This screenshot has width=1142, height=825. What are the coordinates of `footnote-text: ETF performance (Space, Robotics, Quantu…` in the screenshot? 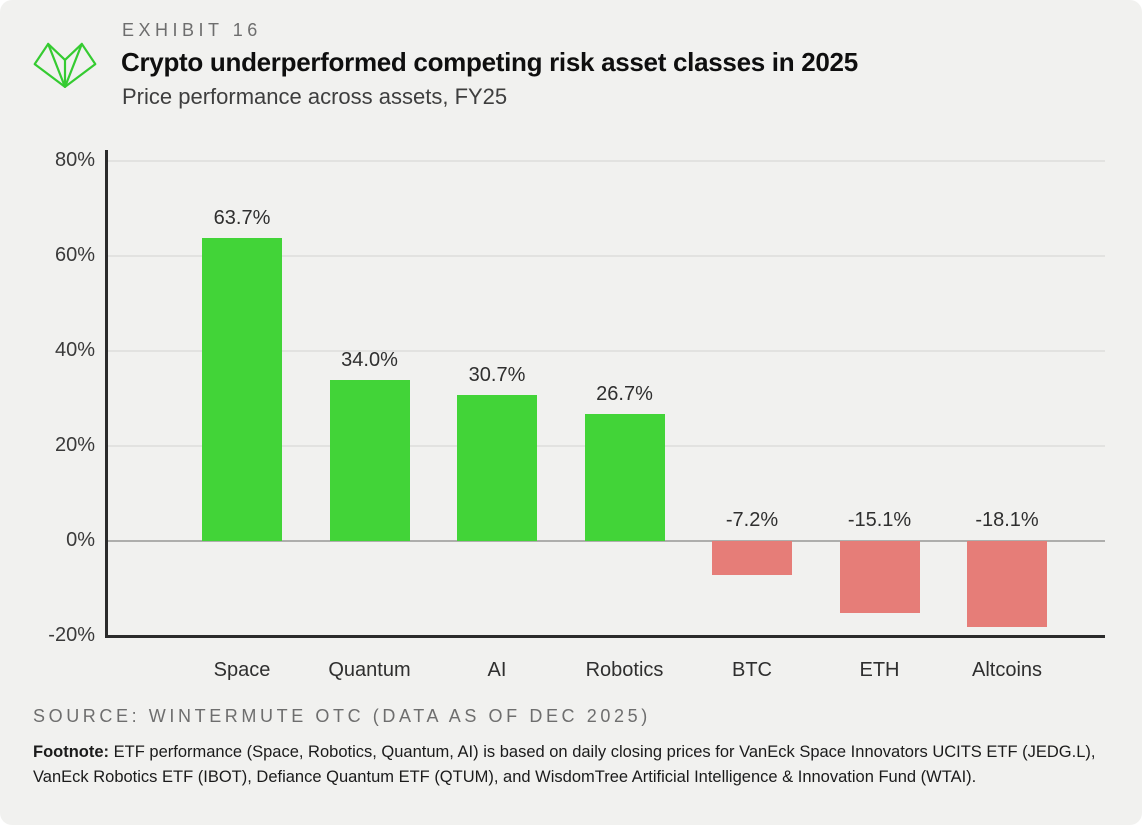 It's located at (564, 764).